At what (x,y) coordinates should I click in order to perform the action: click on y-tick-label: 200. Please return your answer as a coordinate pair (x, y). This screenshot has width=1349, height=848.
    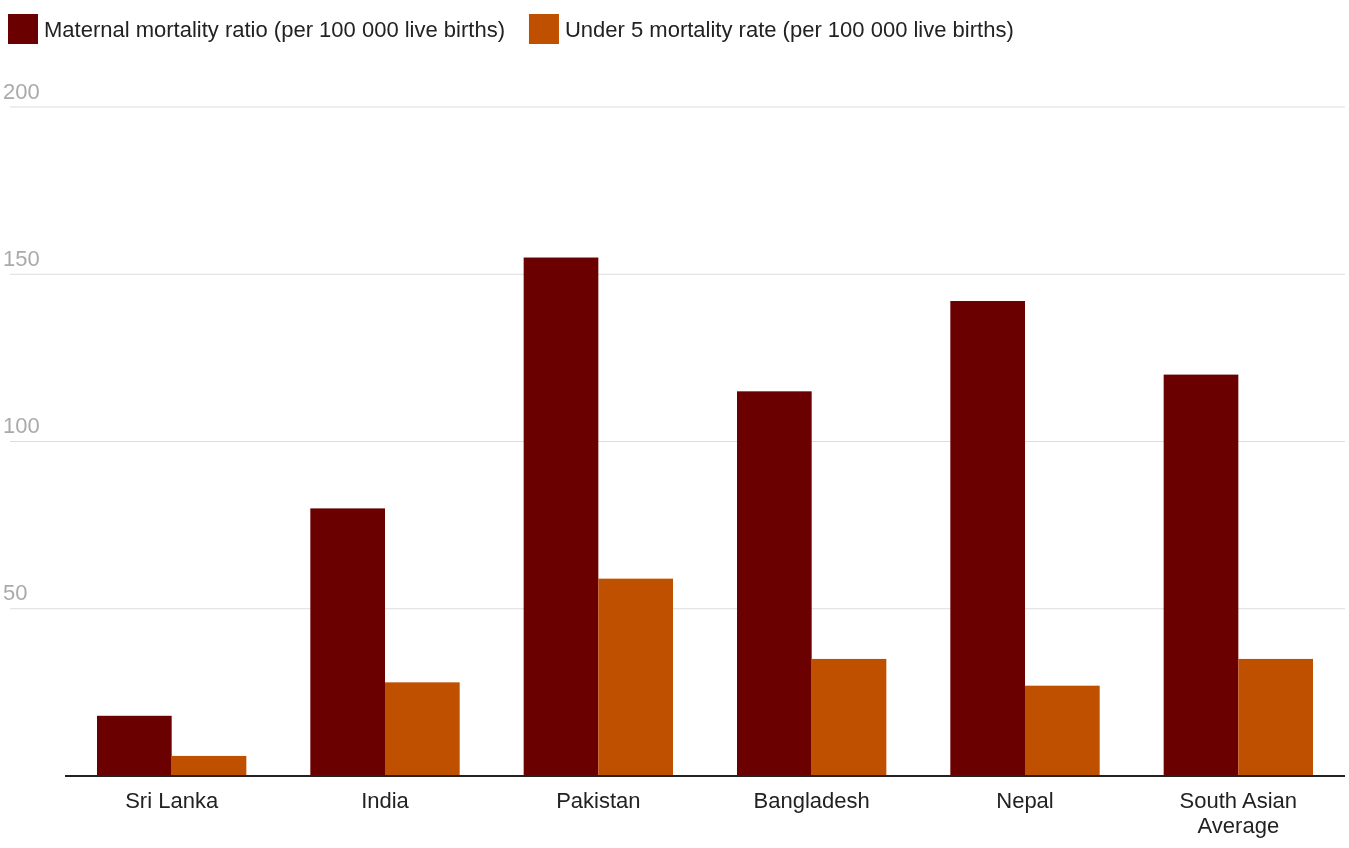
    Looking at the image, I should click on (21, 91).